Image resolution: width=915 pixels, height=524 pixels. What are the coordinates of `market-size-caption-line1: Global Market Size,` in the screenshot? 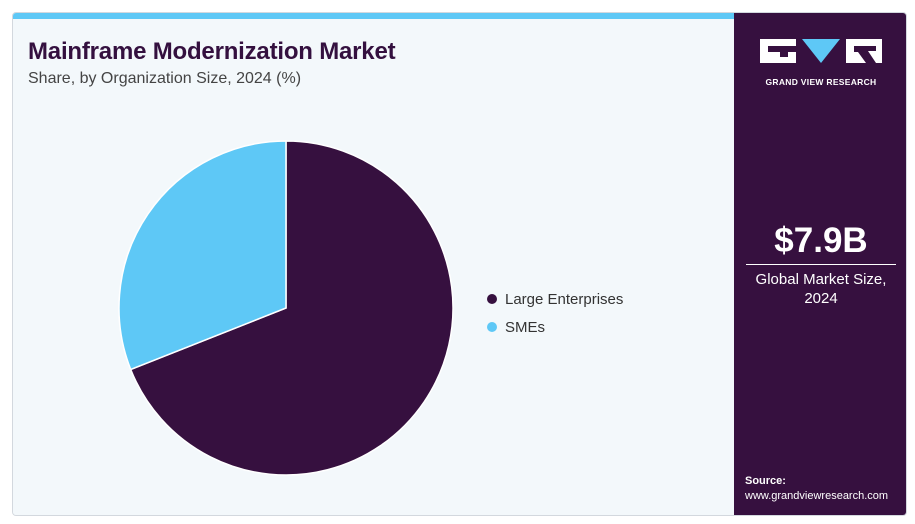 It's located at (821, 279).